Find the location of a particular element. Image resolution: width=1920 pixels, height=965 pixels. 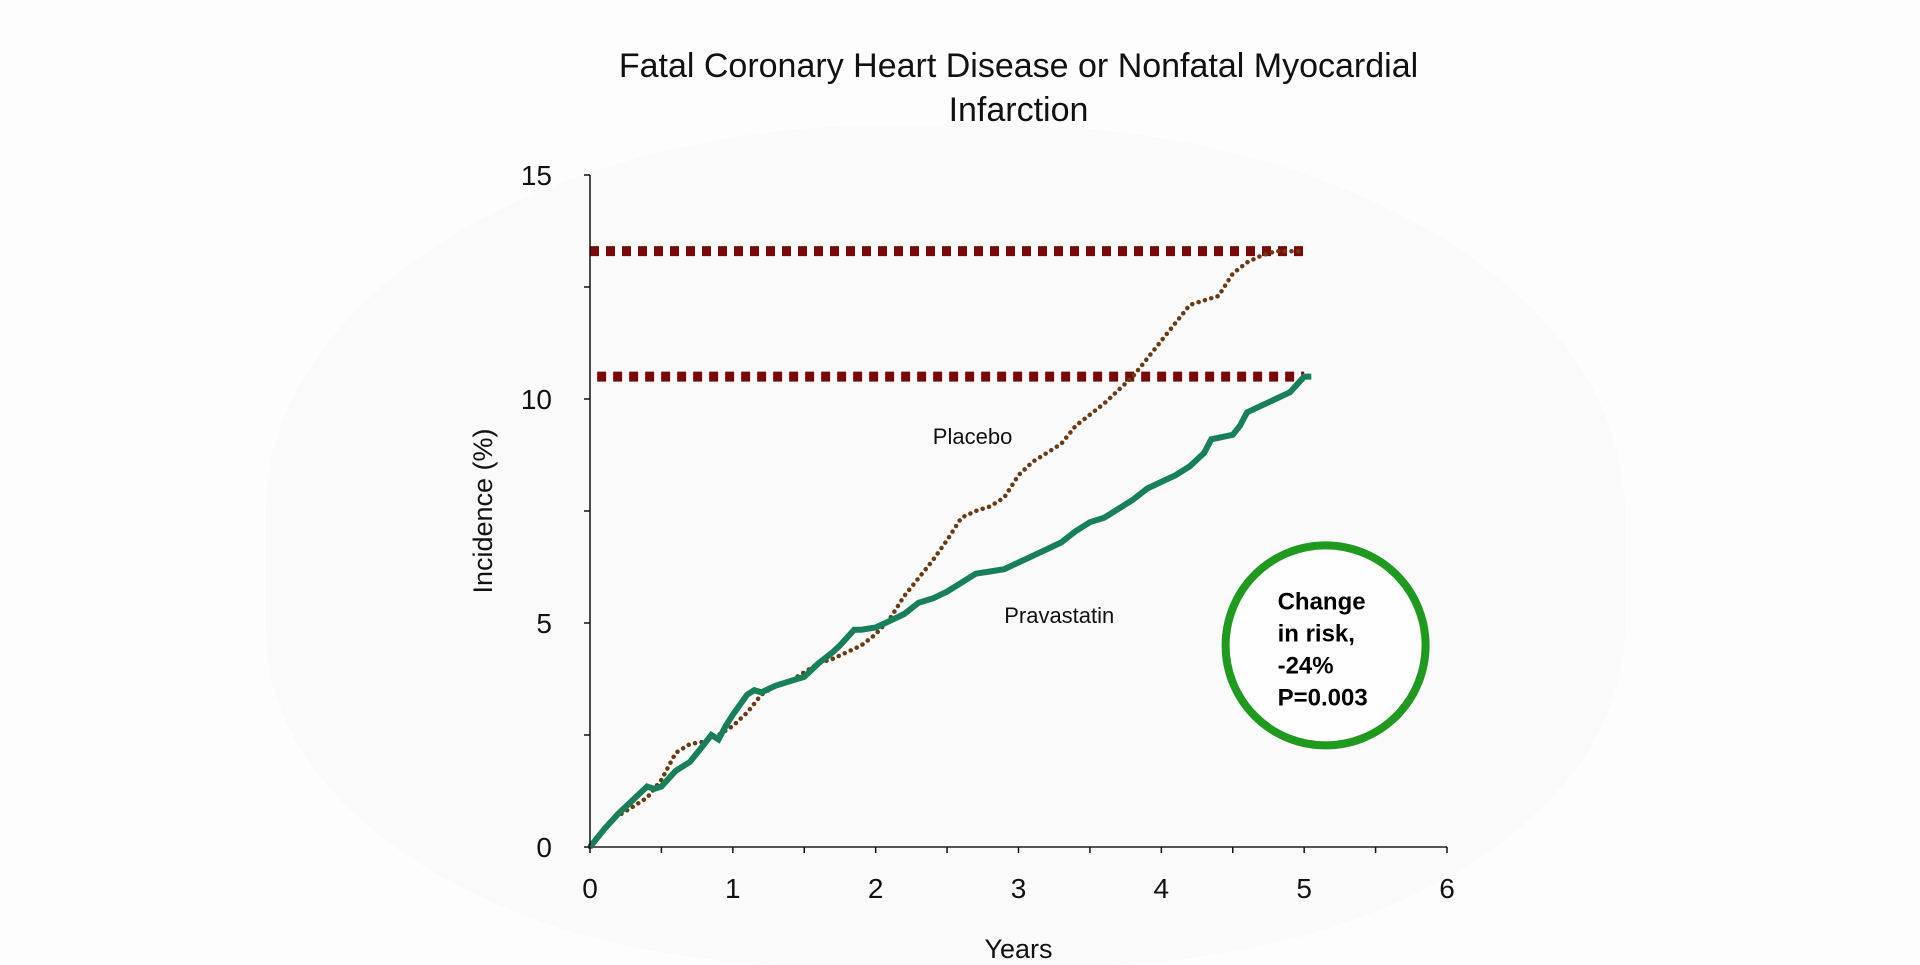

x-tick-label: 6 is located at coordinates (1447, 888).